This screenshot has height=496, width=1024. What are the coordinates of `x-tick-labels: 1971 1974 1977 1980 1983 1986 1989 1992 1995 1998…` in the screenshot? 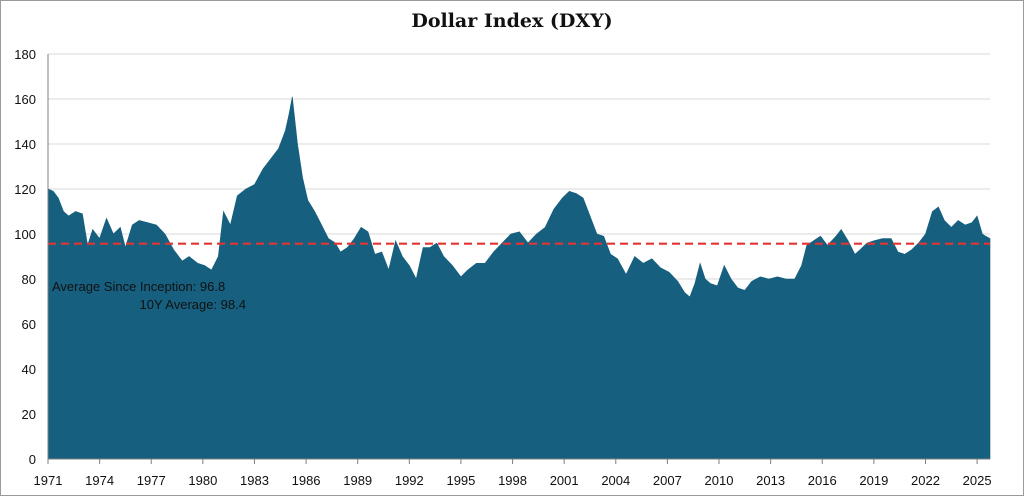 It's located at (513, 473).